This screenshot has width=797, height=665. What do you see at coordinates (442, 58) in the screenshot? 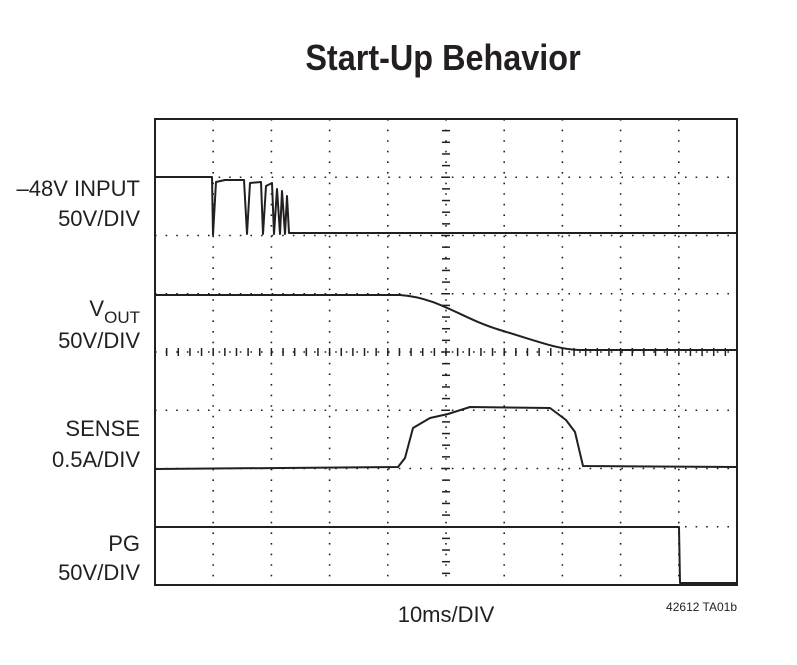
I see `chart-title: Start-Up Behavior` at bounding box center [442, 58].